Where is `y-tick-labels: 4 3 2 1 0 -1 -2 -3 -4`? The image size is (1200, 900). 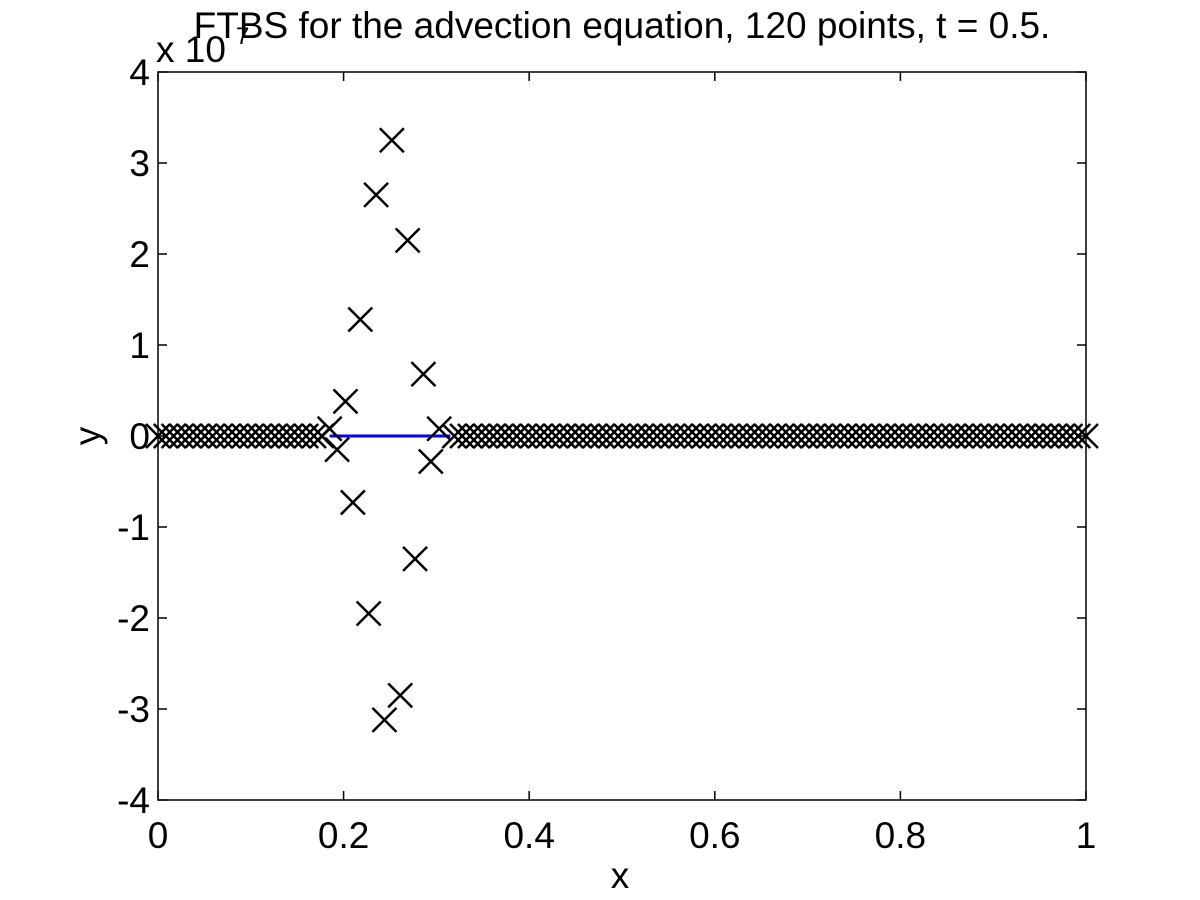 y-tick-labels: 4 3 2 1 0 -1 -2 -3 -4 is located at coordinates (133, 436).